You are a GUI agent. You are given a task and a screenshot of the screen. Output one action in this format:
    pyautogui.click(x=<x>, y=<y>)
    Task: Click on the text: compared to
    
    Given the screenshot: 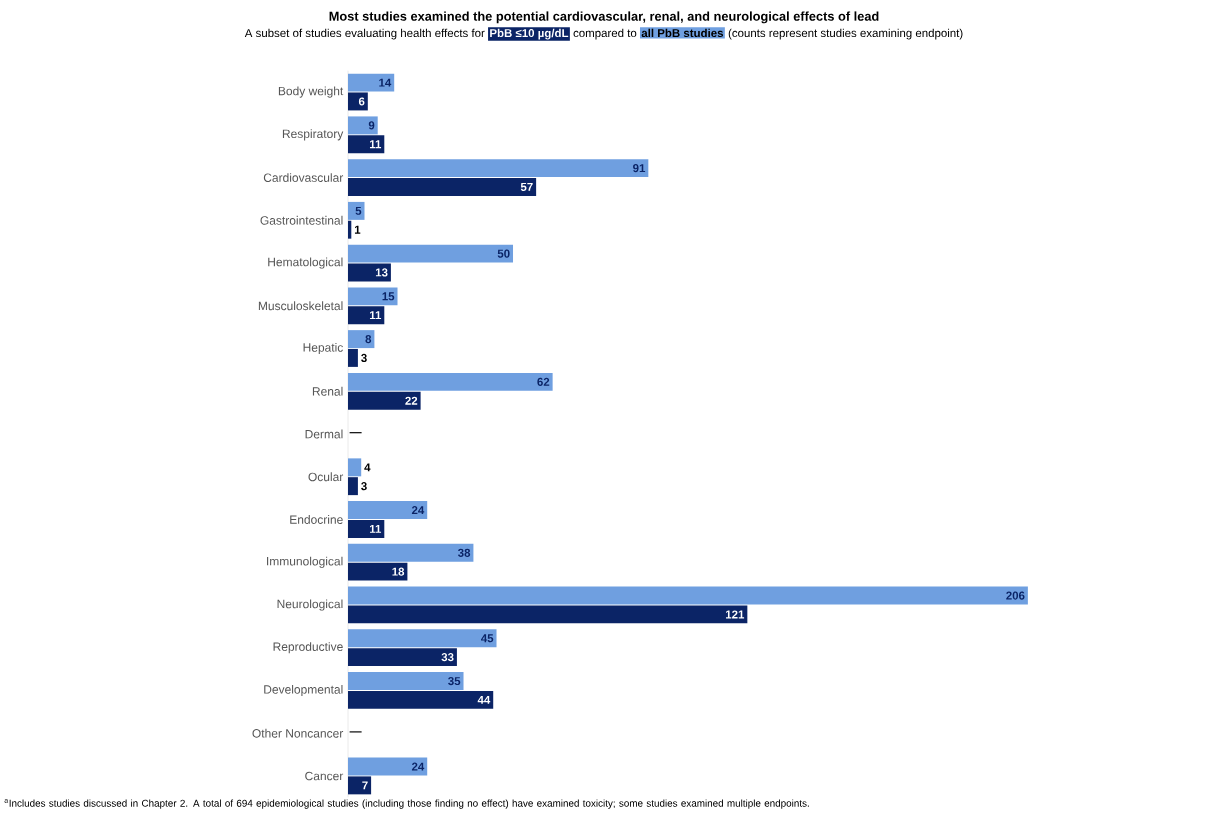 What is the action you would take?
    pyautogui.click(x=605, y=34)
    